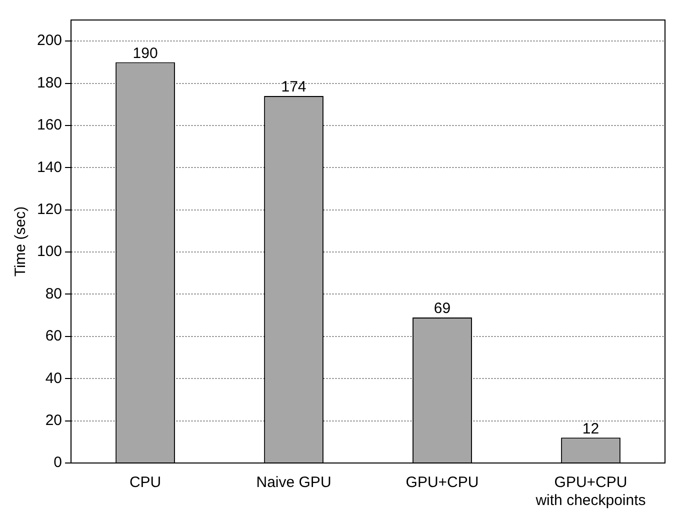 The height and width of the screenshot is (521, 683). What do you see at coordinates (49, 167) in the screenshot?
I see `y-tick-label: 140` at bounding box center [49, 167].